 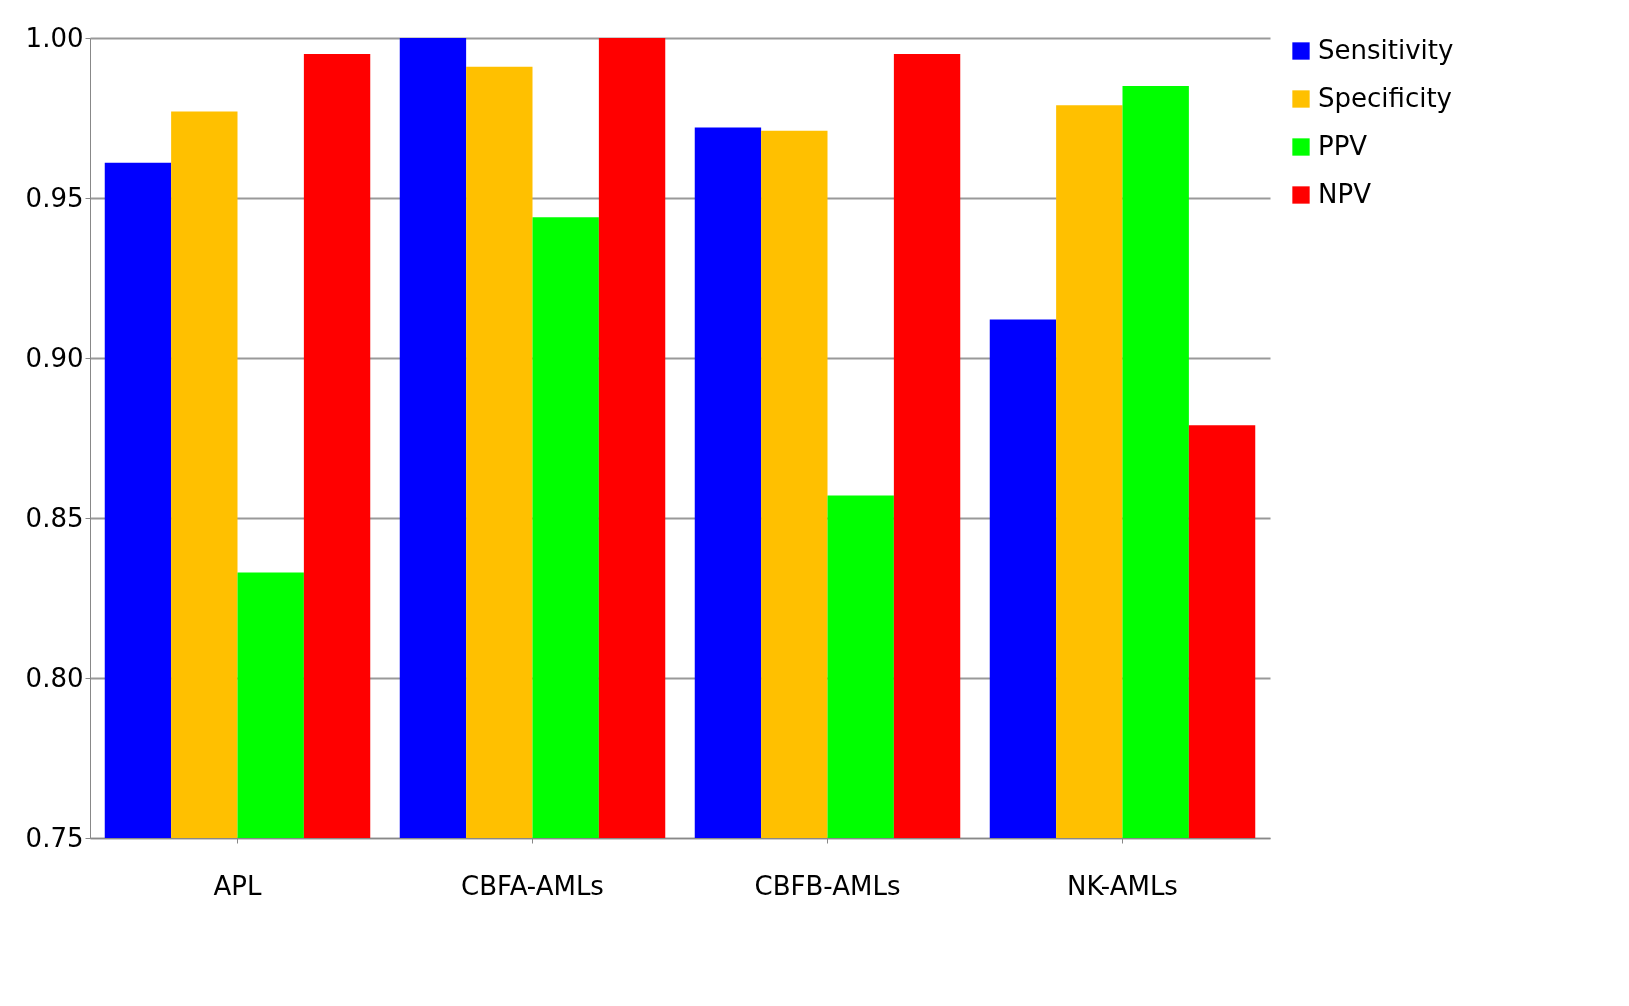 I want to click on legend-label: Specificity, so click(x=1385, y=98).